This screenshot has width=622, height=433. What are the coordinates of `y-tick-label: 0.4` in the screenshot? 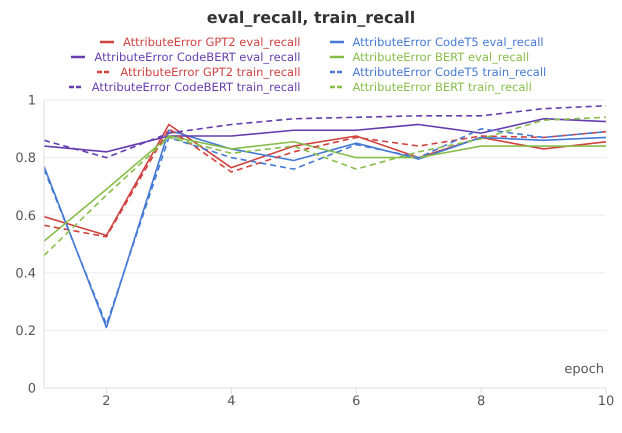 It's located at (25, 274).